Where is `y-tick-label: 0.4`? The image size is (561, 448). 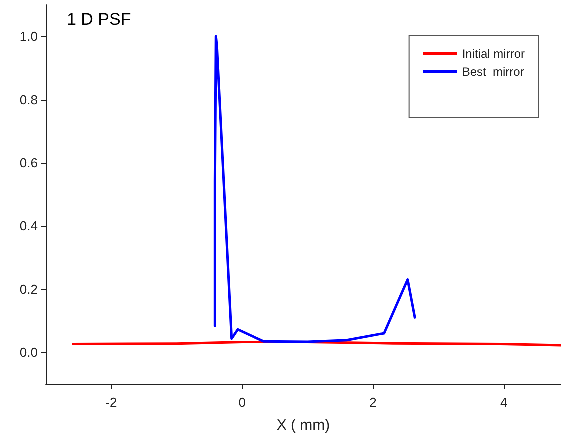
y-tick-label: 0.4 is located at coordinates (29, 226).